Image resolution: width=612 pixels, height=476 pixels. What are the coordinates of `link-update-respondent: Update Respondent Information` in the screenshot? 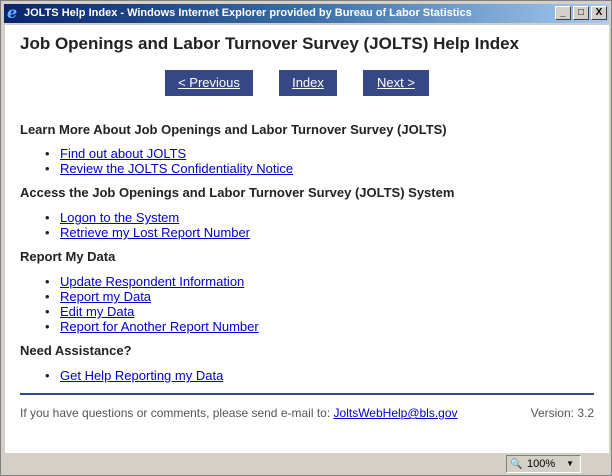 It's located at (152, 281).